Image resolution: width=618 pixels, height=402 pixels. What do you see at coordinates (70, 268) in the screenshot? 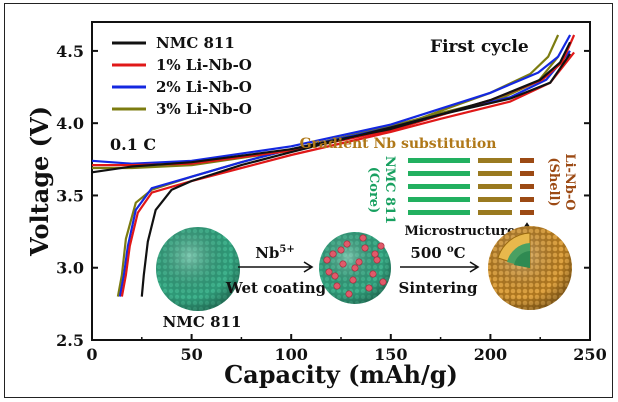
I see `y-tick-label: 3.0` at bounding box center [70, 268].